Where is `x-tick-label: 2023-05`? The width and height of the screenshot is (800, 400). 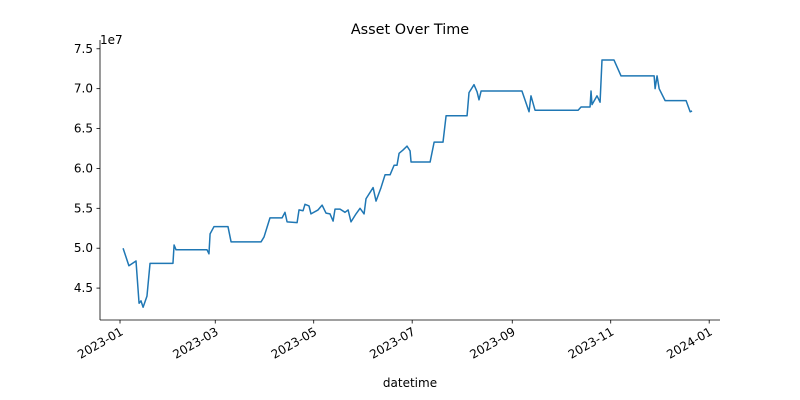
x-tick-label: 2023-05 is located at coordinates (294, 342).